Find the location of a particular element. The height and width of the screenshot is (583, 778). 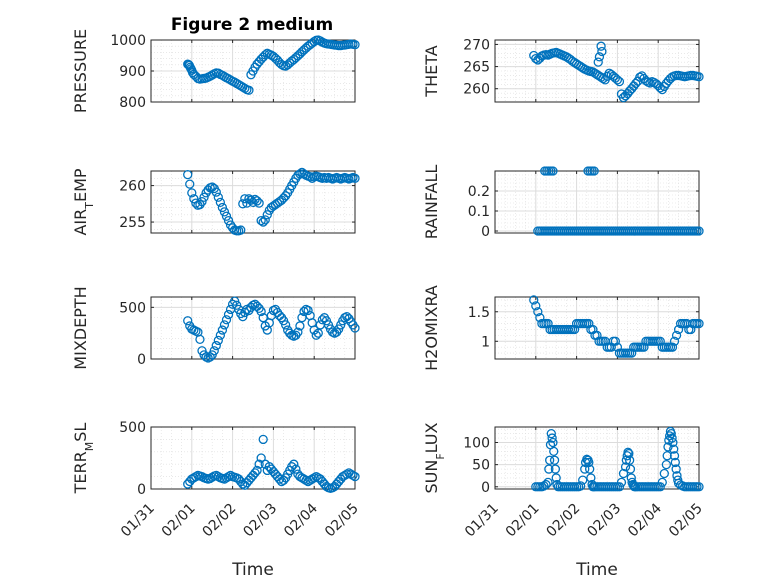

y-axis-label: PRESSURE is located at coordinates (80, 71).